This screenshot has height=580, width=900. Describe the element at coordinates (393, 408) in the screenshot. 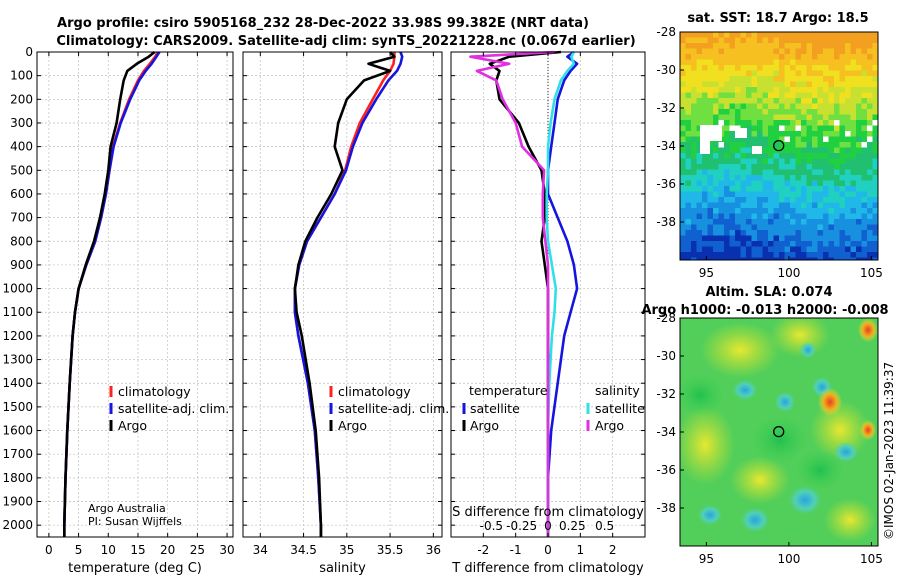

I see `legend-label-satellite: satellite-adj. clim.` at that location.